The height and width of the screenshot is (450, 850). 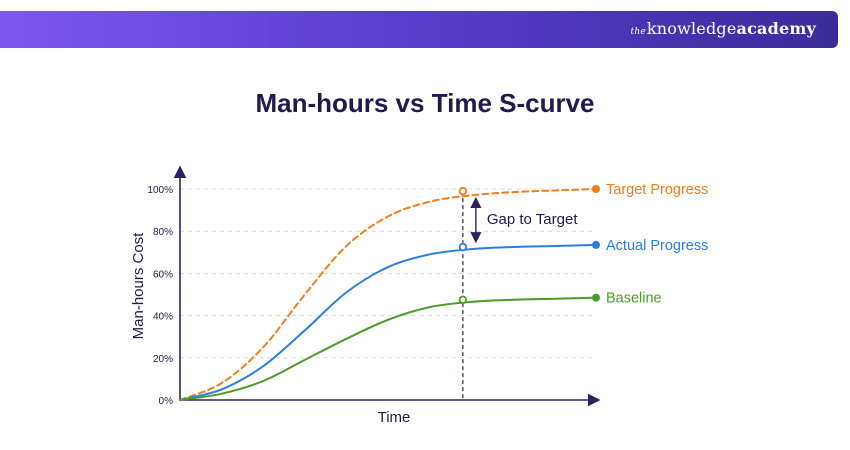 I want to click on target-progress-marker, so click(x=463, y=191).